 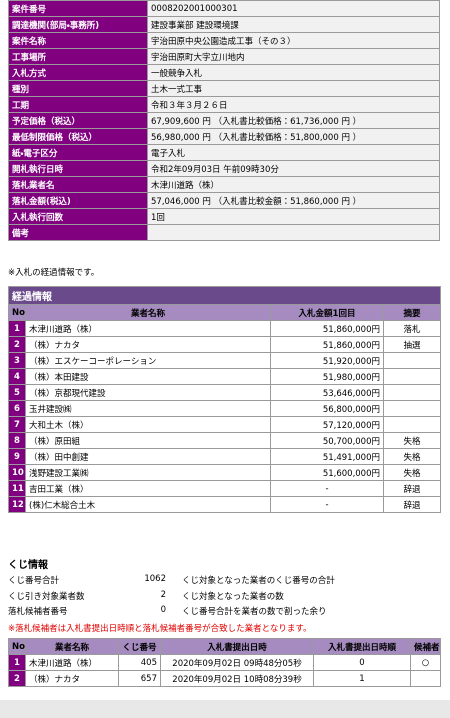 I want to click on info-row: 工事場所 宇治田原町大字立川地内, so click(x=224, y=56).